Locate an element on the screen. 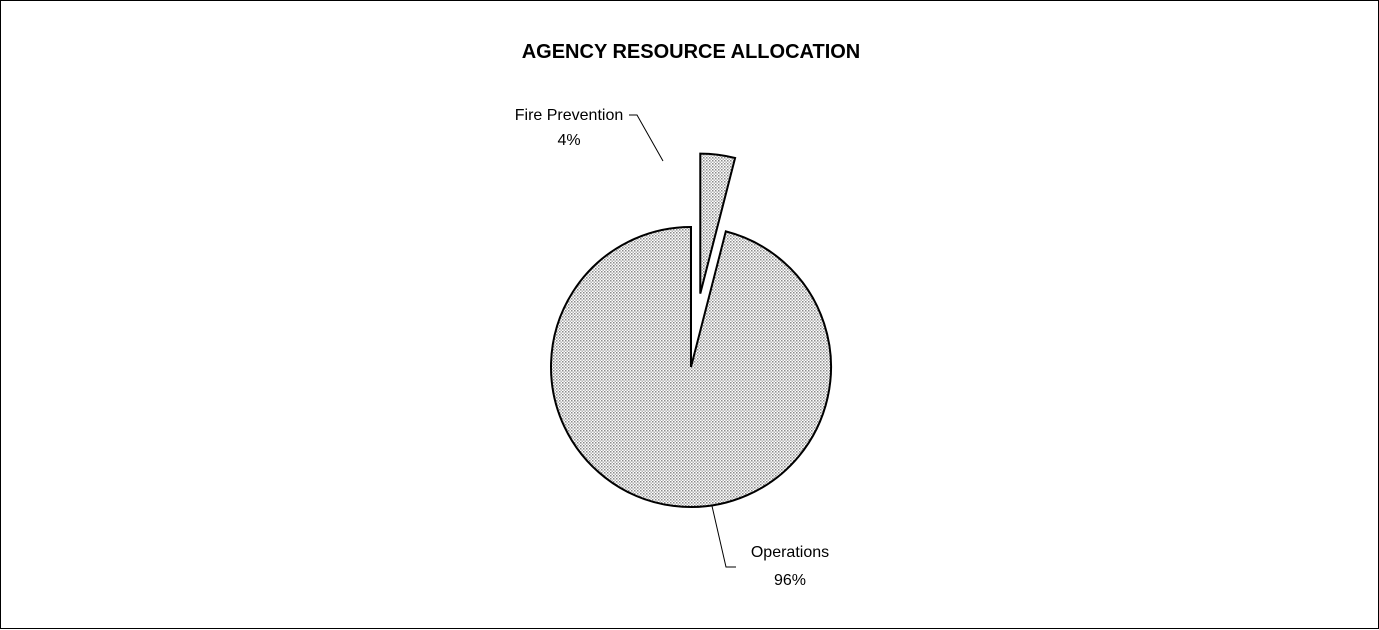 Image resolution: width=1379 pixels, height=630 pixels. pie-slices is located at coordinates (691, 330).